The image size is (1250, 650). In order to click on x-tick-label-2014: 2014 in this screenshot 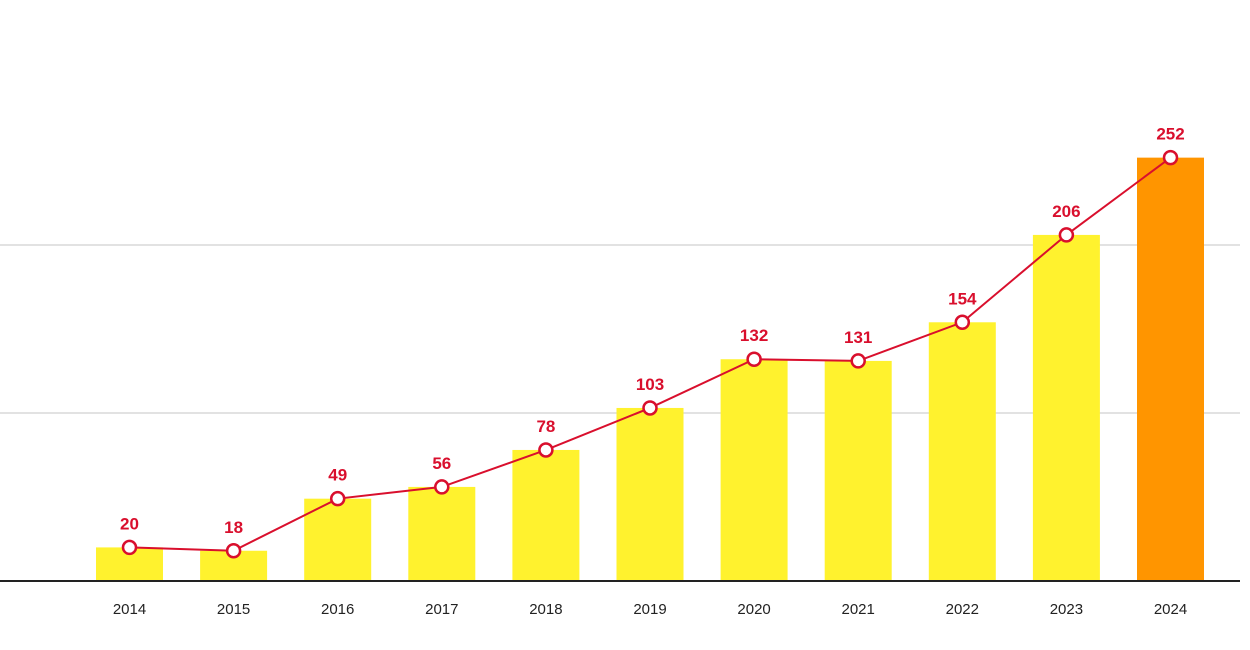, I will do `click(129, 609)`.